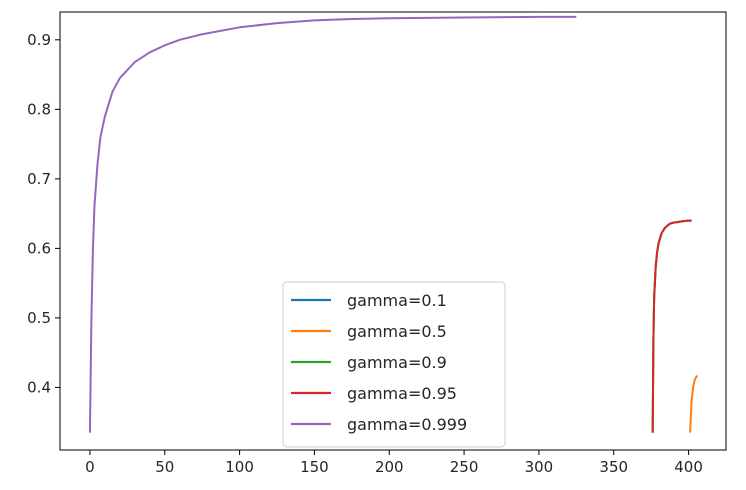  I want to click on y-tick-label: 0.4, so click(39, 387).